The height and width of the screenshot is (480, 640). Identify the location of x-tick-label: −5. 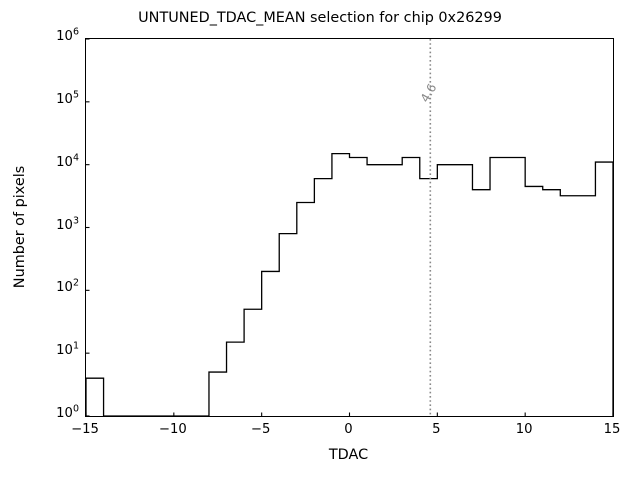
(260, 429).